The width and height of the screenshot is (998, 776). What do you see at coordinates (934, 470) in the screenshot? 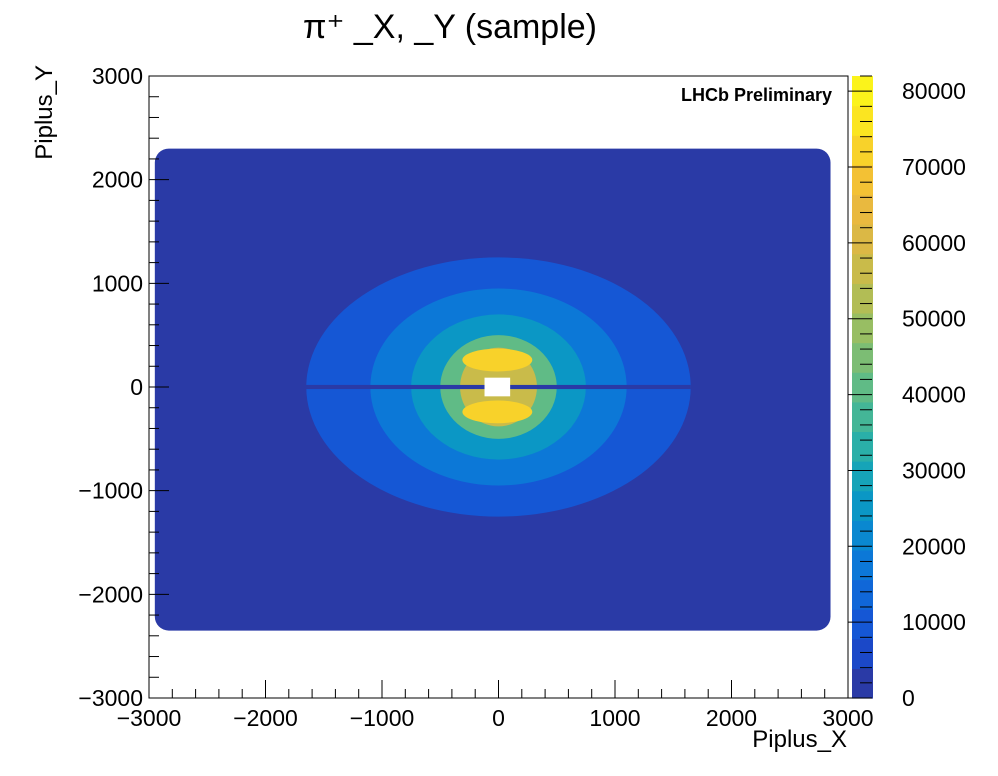
I see `z-tick-label: 30000` at bounding box center [934, 470].